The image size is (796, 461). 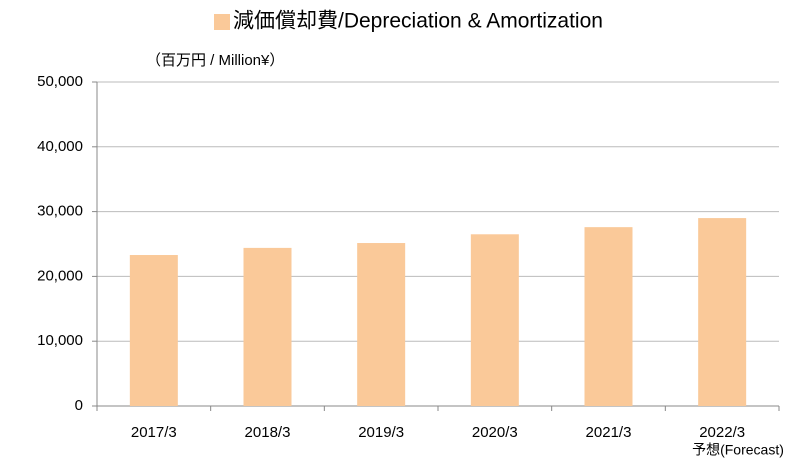 I want to click on x-tick-label: 2019/3, so click(x=381, y=432).